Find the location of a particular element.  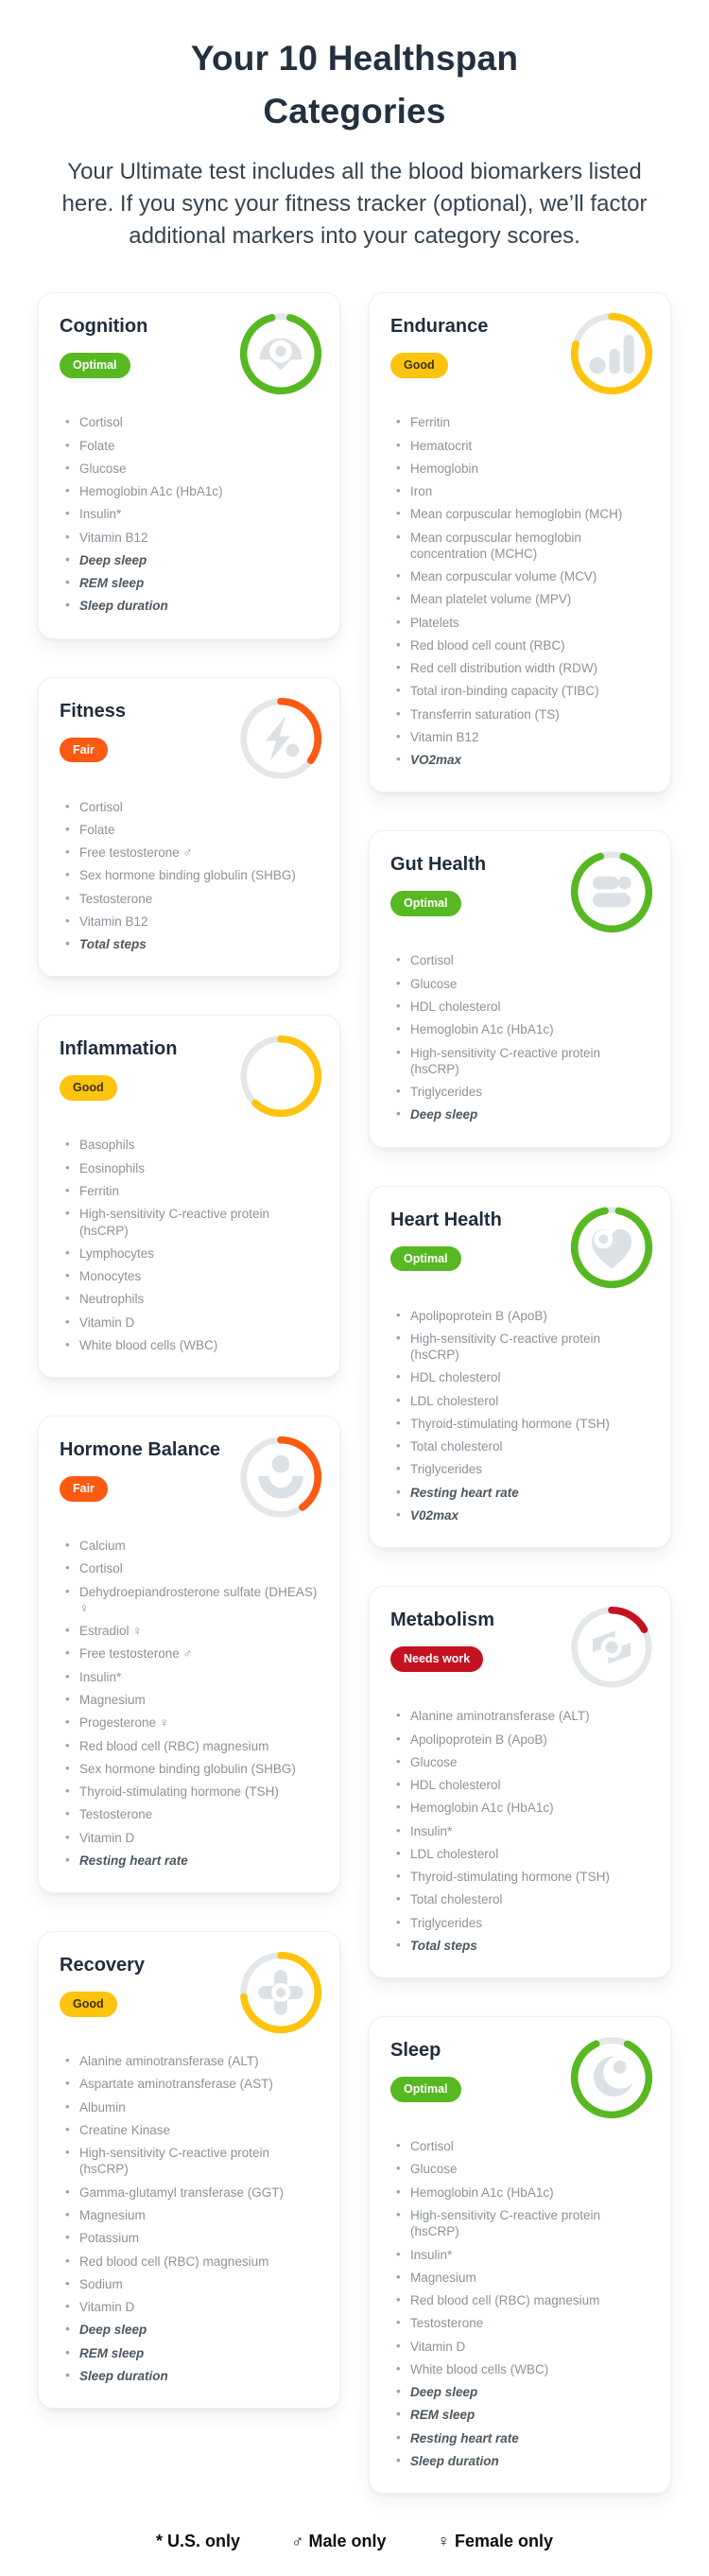

biomarker-item: Sleep duration is located at coordinates (190, 2376).